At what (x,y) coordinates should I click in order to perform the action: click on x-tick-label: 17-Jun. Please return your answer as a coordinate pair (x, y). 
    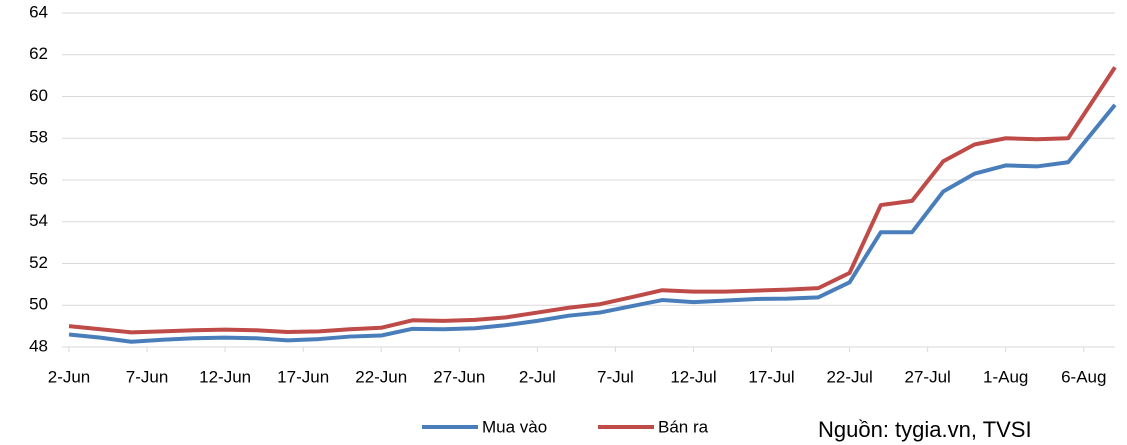
    Looking at the image, I should click on (303, 376).